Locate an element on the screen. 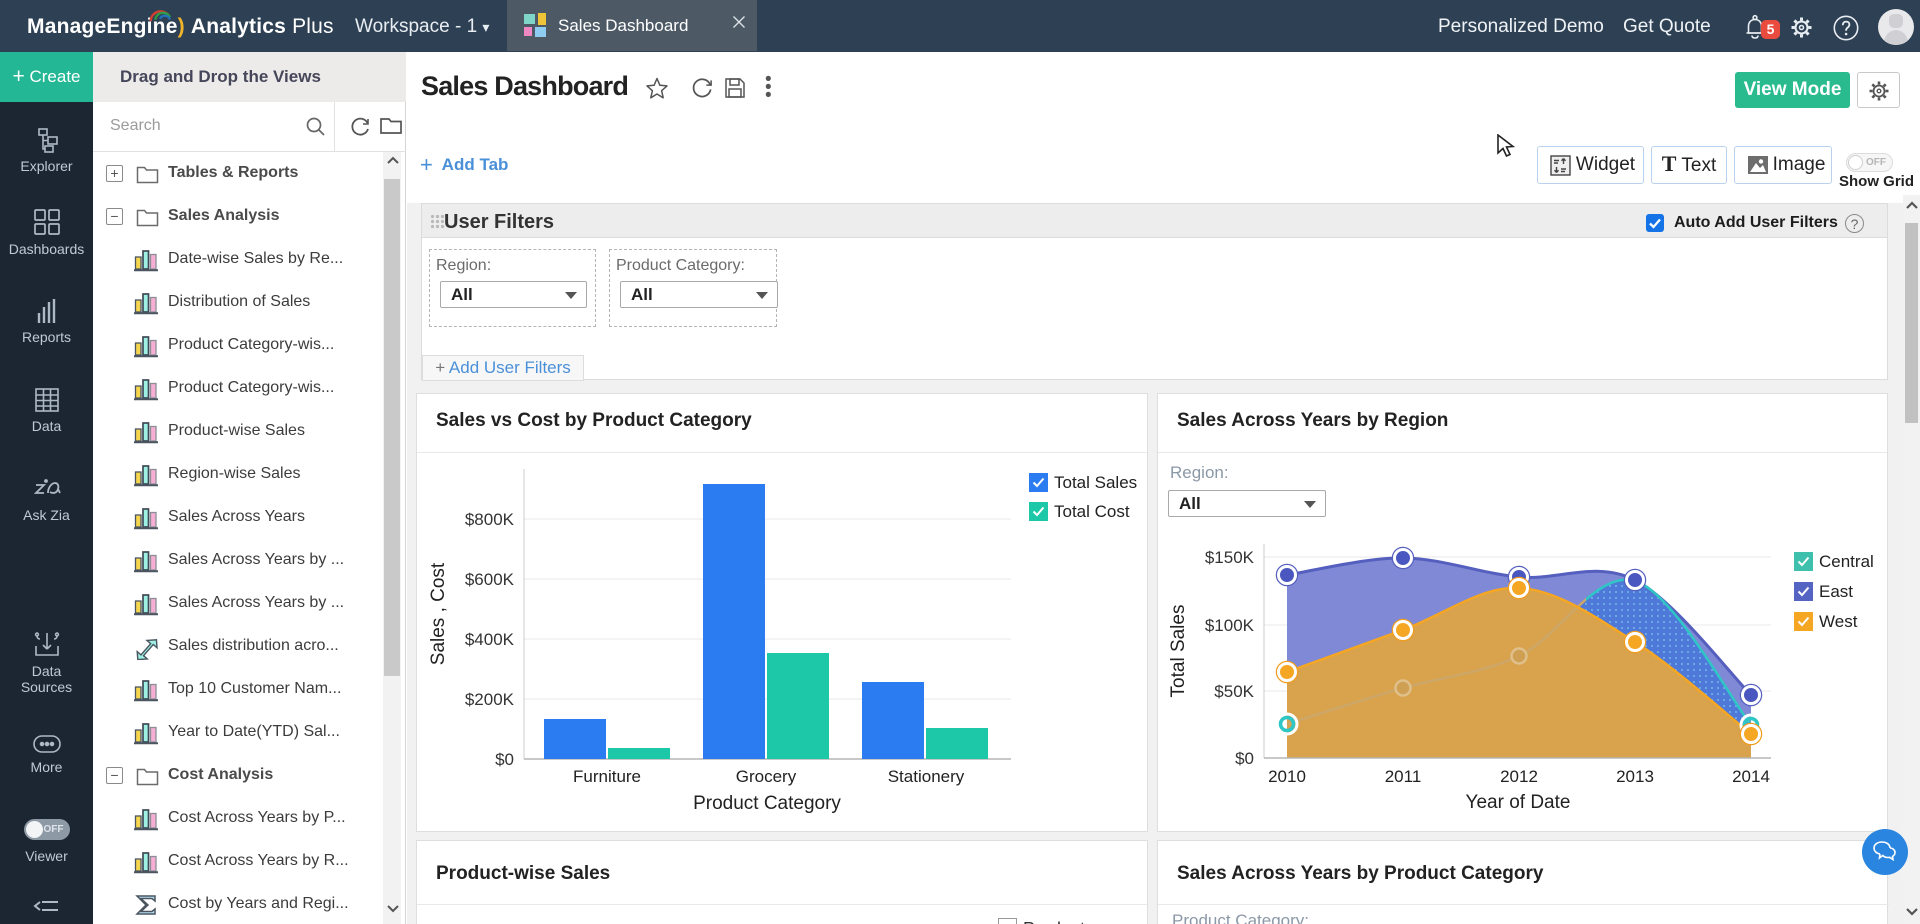 This screenshot has width=1920, height=924. svg-text: $200K is located at coordinates (490, 699).